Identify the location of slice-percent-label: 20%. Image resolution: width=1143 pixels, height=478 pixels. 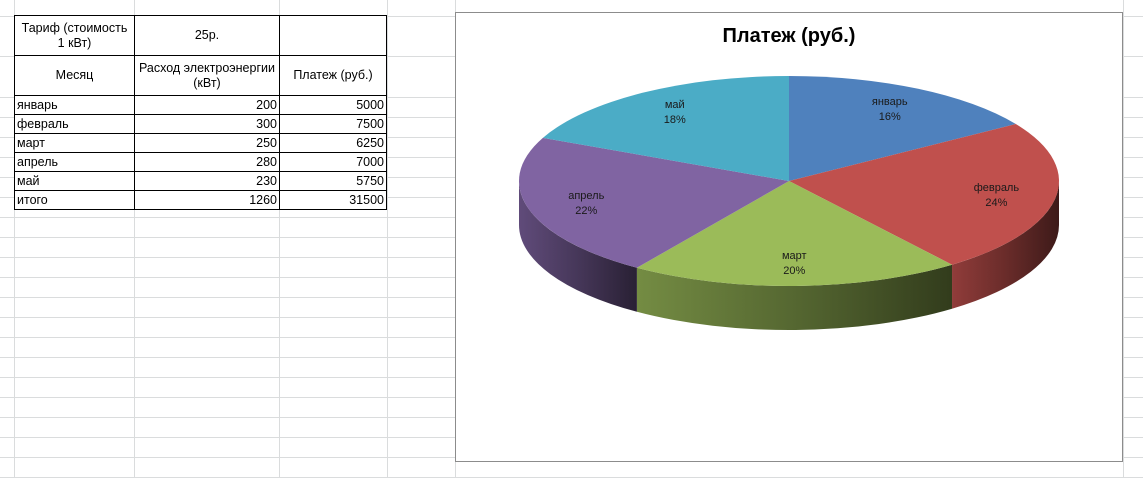
(794, 271).